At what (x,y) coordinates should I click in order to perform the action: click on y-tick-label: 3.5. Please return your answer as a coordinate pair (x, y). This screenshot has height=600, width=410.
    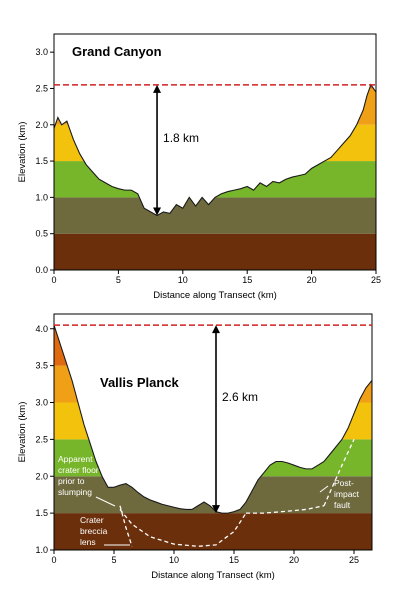
    Looking at the image, I should click on (41, 366).